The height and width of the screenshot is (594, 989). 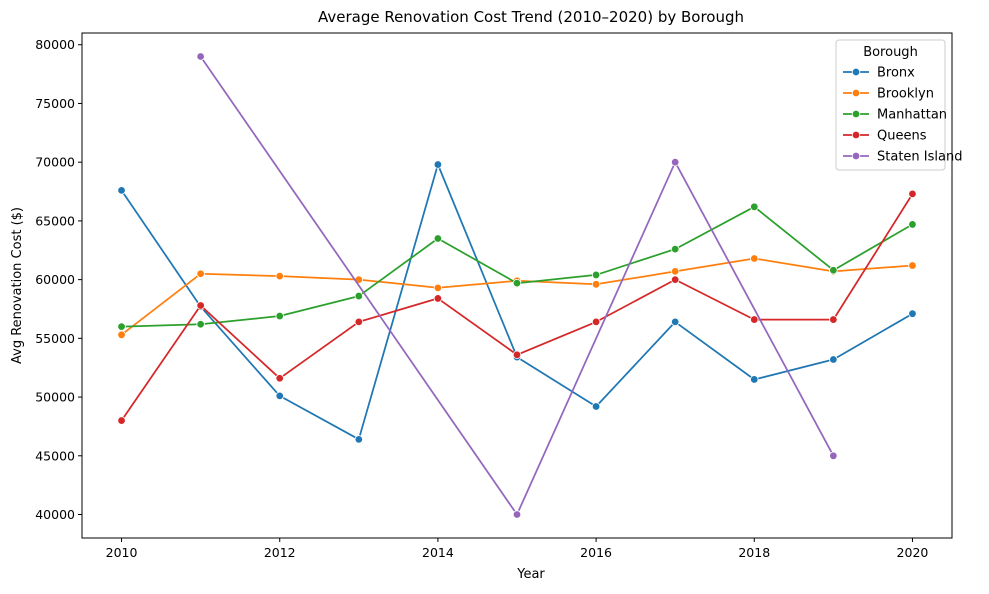 I want to click on legend-entry-brooklyn: Brooklyn, so click(x=888, y=94).